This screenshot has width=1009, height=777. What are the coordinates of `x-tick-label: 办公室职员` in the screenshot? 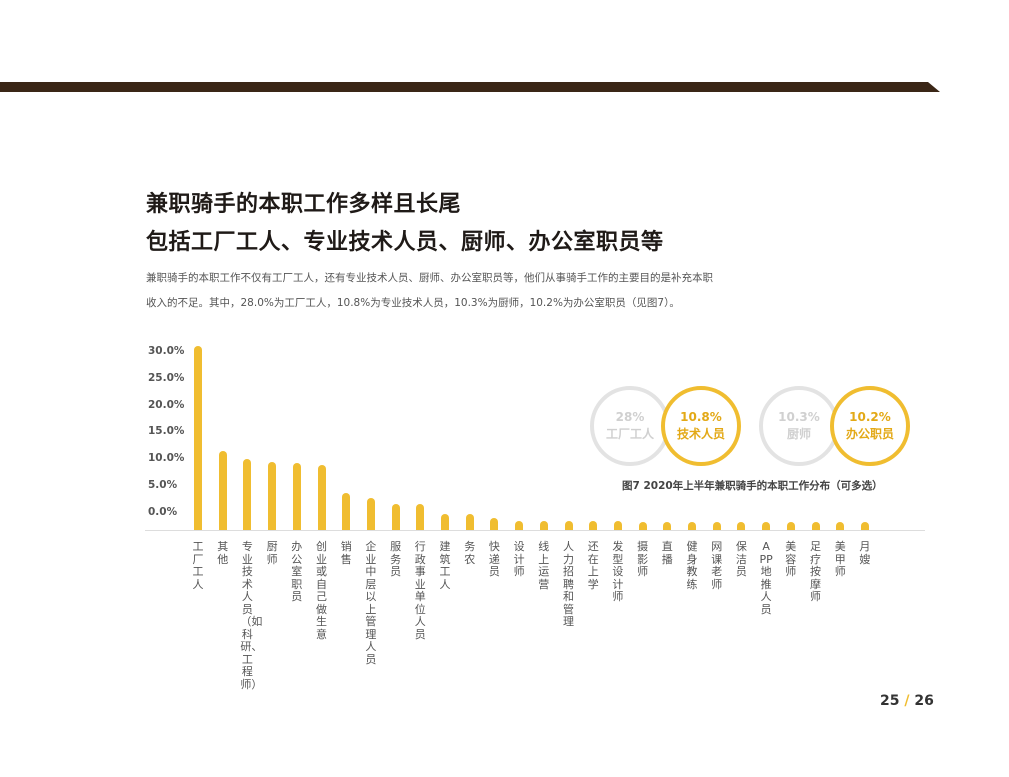 It's located at (297, 571).